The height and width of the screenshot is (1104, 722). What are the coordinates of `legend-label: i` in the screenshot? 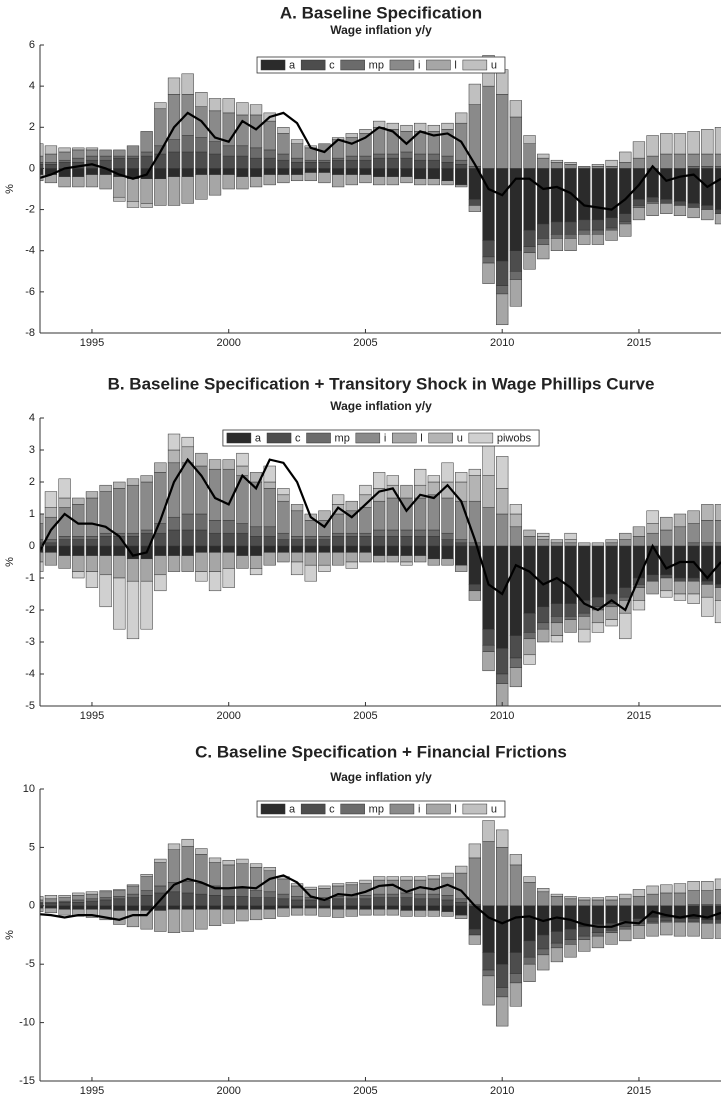 It's located at (385, 438).